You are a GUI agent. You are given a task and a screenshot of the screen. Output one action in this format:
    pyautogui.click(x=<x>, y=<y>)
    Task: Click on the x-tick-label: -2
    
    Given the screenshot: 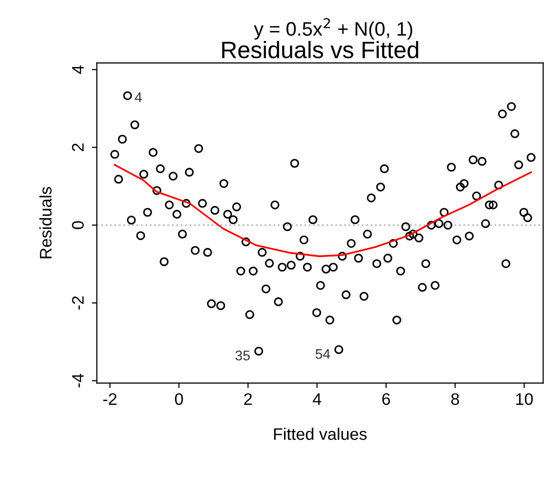 What is the action you would take?
    pyautogui.click(x=110, y=399)
    